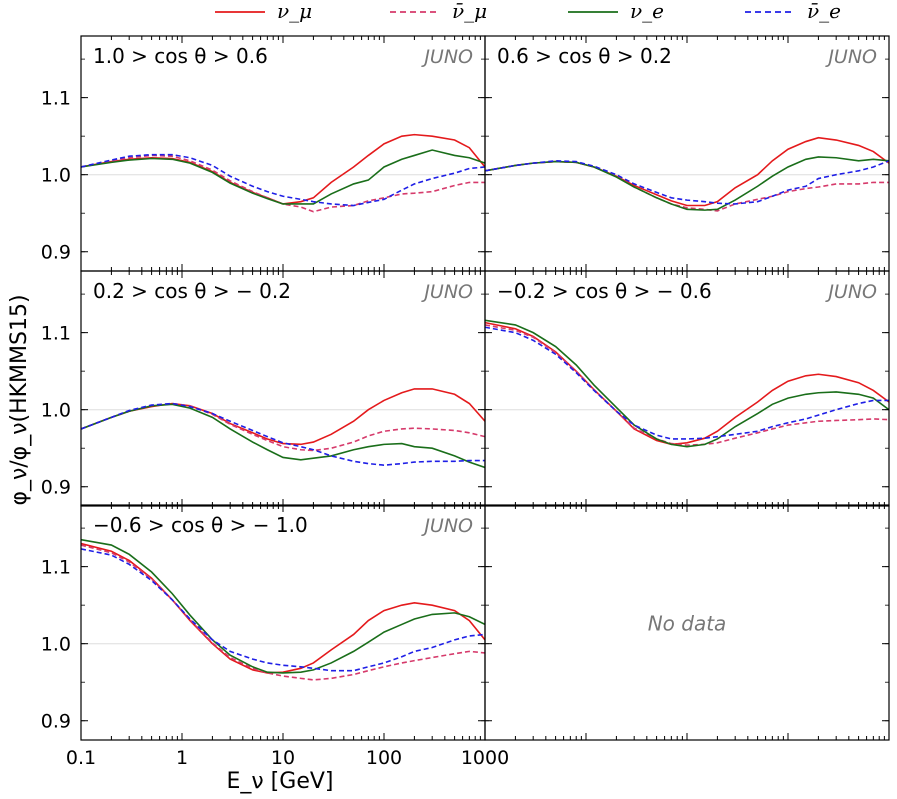  Describe the element at coordinates (469, 11) in the screenshot. I see `legend-entry-label: ν̄_μ` at that location.